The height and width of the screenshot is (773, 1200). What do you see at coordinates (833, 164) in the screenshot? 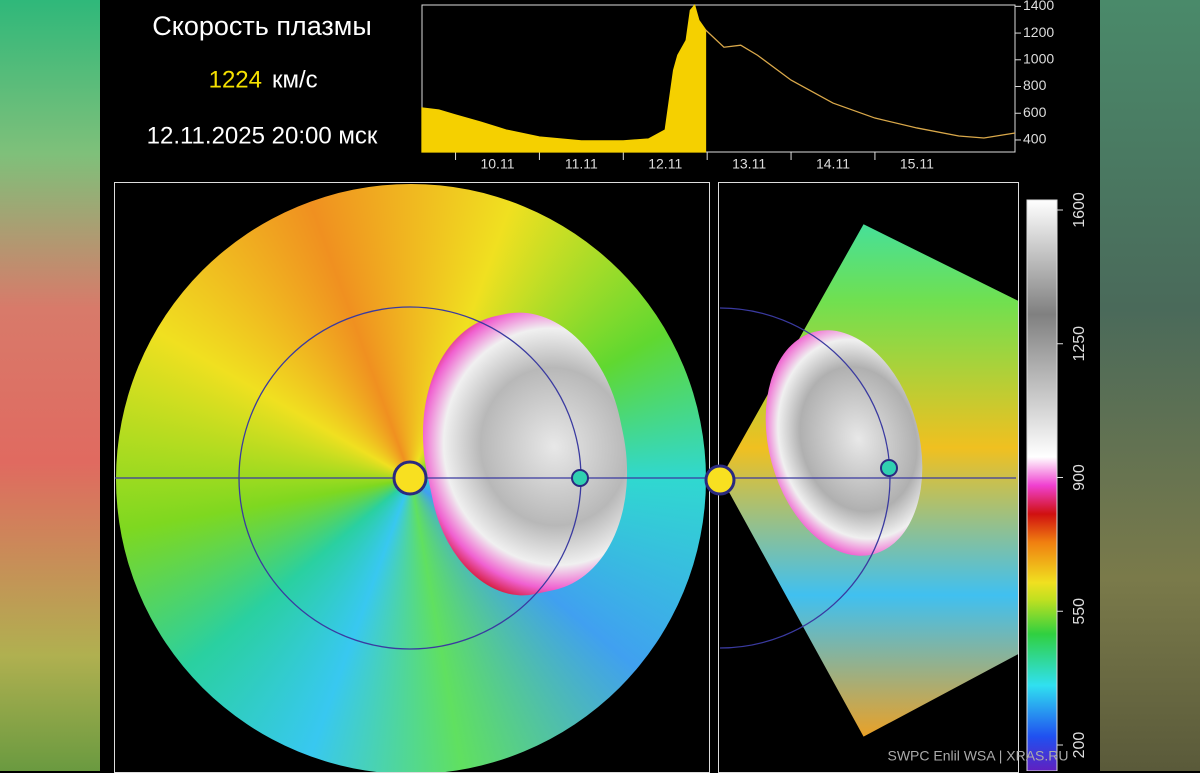
I see `x-tick-label: 14.11` at bounding box center [833, 164].